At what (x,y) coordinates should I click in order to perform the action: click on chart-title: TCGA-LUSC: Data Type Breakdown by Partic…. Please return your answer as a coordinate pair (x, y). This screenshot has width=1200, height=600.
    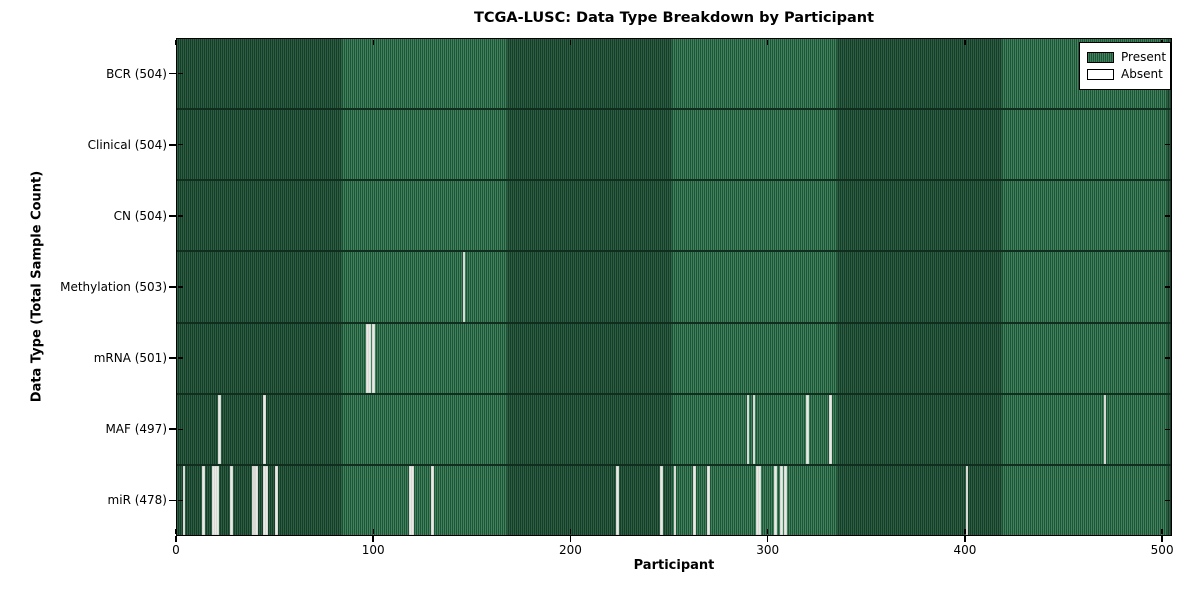
    Looking at the image, I should click on (674, 18).